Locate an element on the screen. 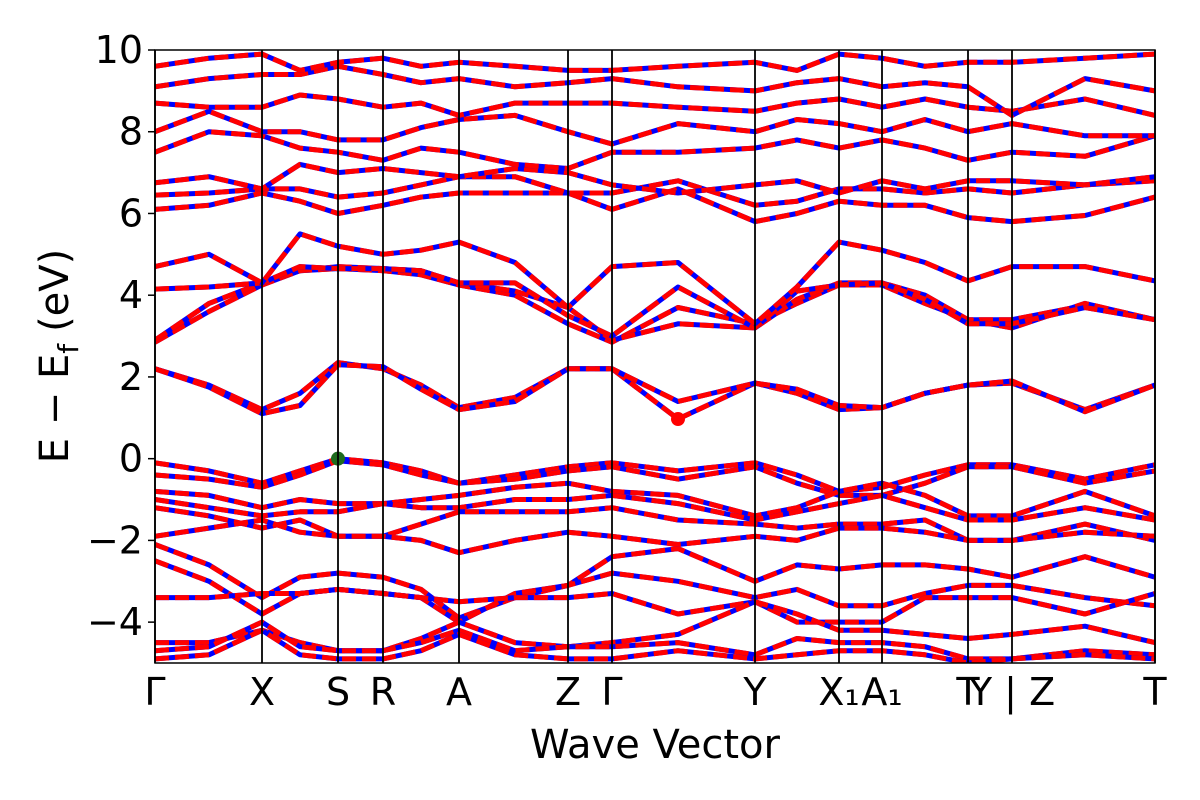 The width and height of the screenshot is (1200, 800). x-tick-label: X is located at coordinates (262, 692).